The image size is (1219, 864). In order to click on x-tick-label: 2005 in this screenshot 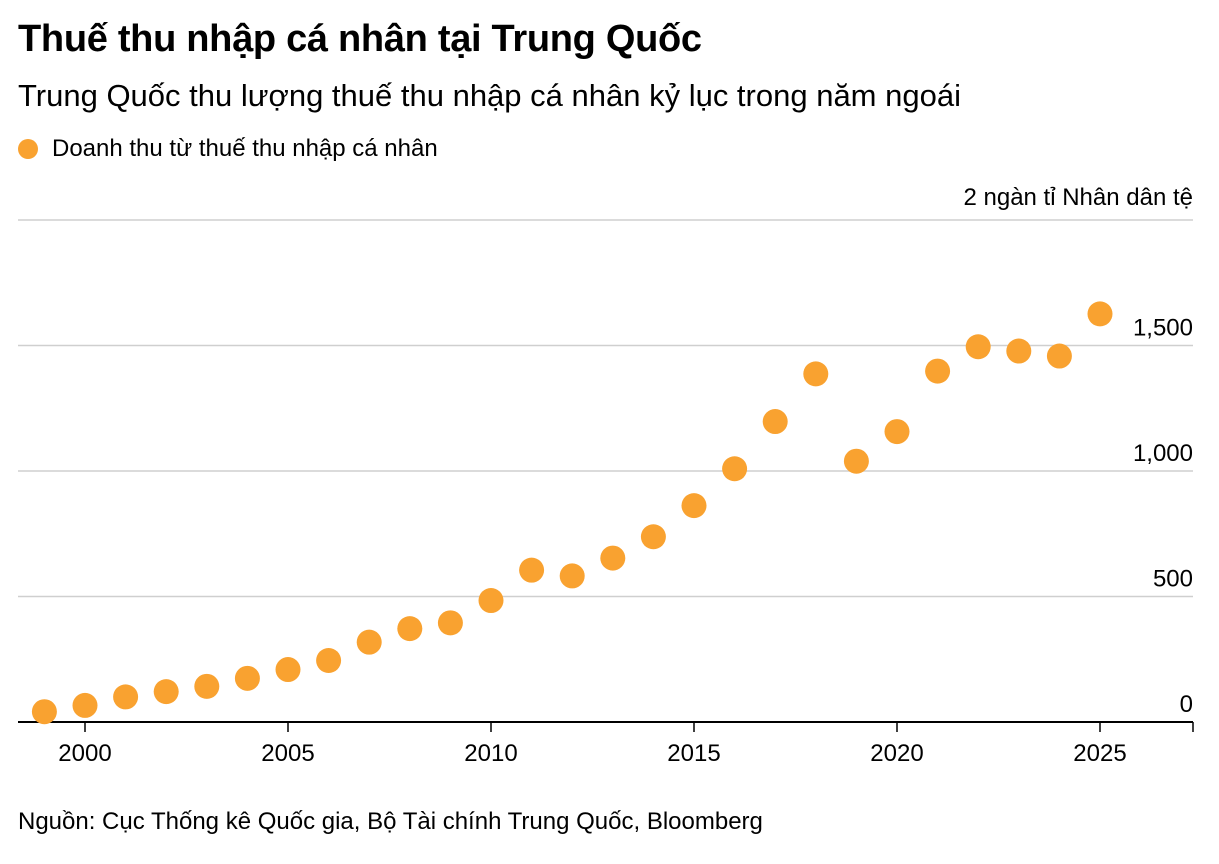, I will do `click(287, 753)`.